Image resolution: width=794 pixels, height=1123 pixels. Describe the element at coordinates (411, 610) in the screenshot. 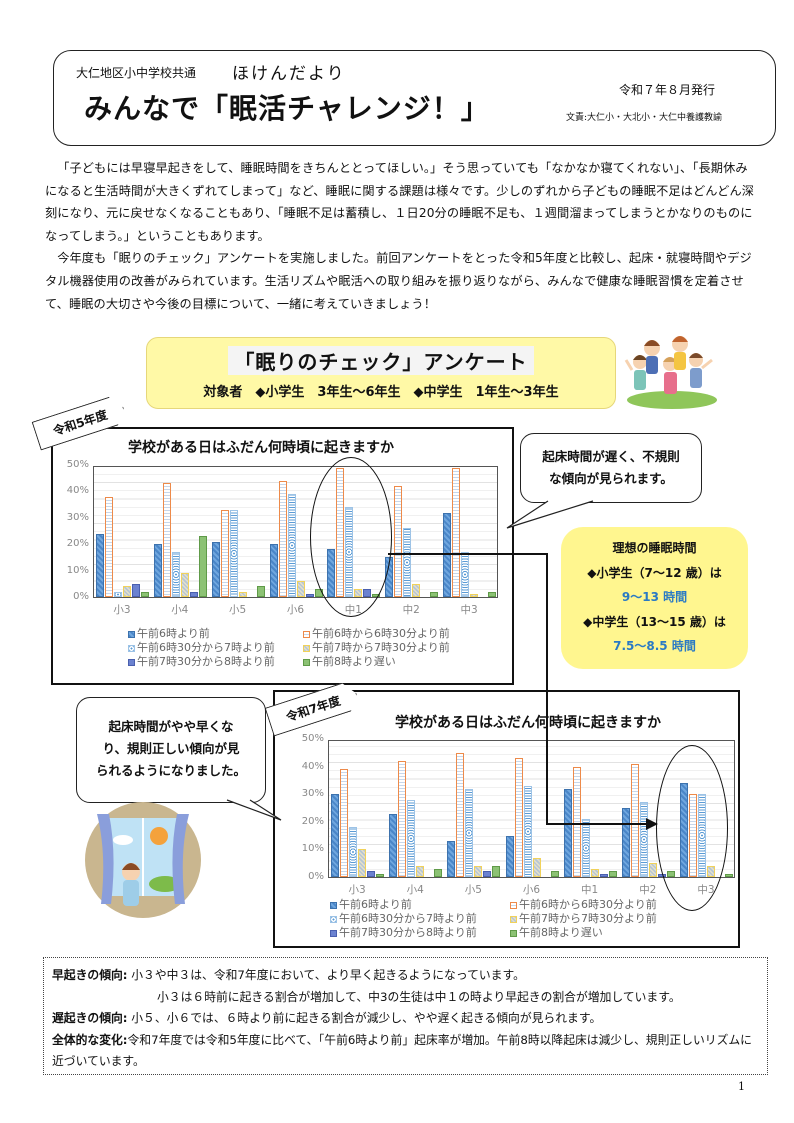

I see `x-tick-label: 中2` at that location.